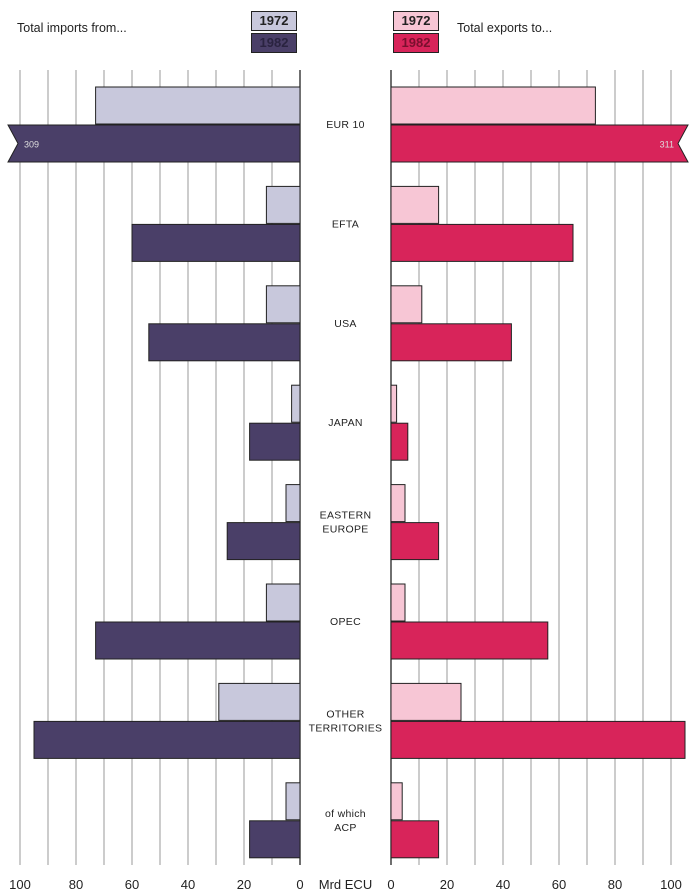 The width and height of the screenshot is (690, 894). What do you see at coordinates (345, 828) in the screenshot?
I see `category-label: ACP` at bounding box center [345, 828].